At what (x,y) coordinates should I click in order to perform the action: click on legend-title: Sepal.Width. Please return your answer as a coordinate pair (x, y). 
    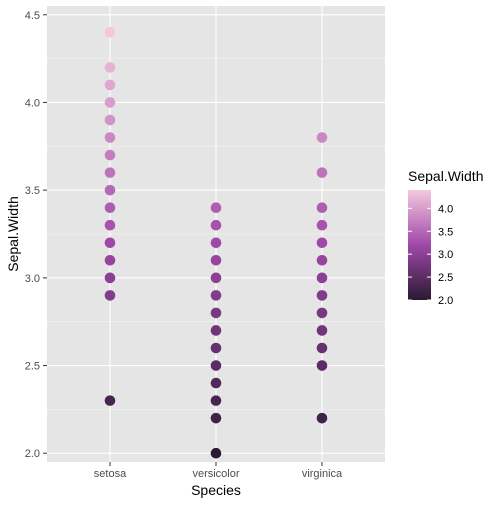
    Looking at the image, I should click on (445, 176).